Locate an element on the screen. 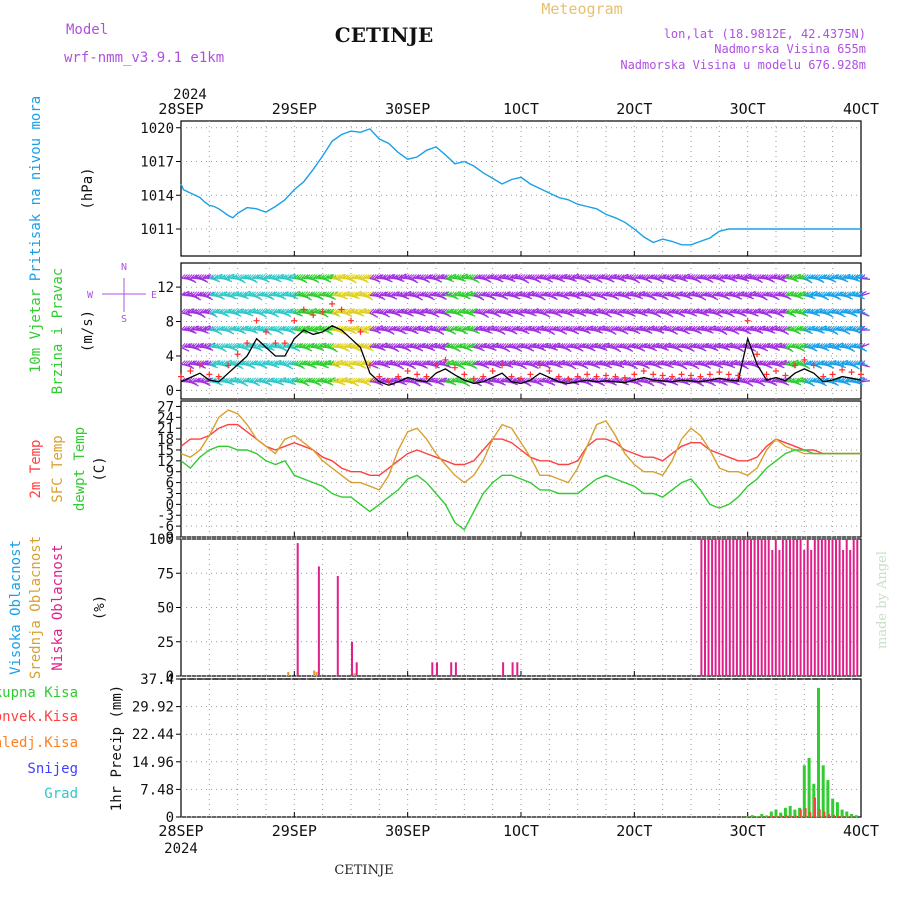  y-axis-label: Pritisak na nivou mora is located at coordinates (36, 188).